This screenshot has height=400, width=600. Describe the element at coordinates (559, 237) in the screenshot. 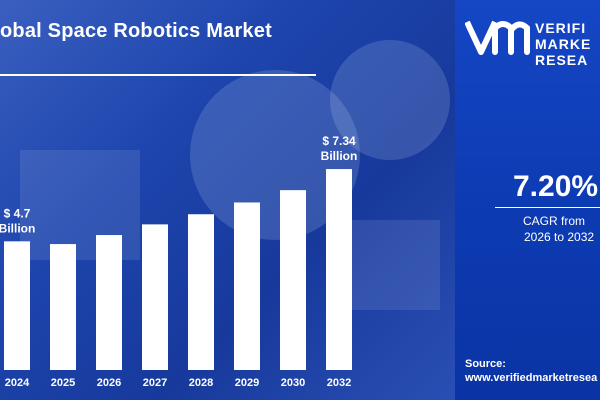

I see `cagr-range: 2026 to 2032` at that location.